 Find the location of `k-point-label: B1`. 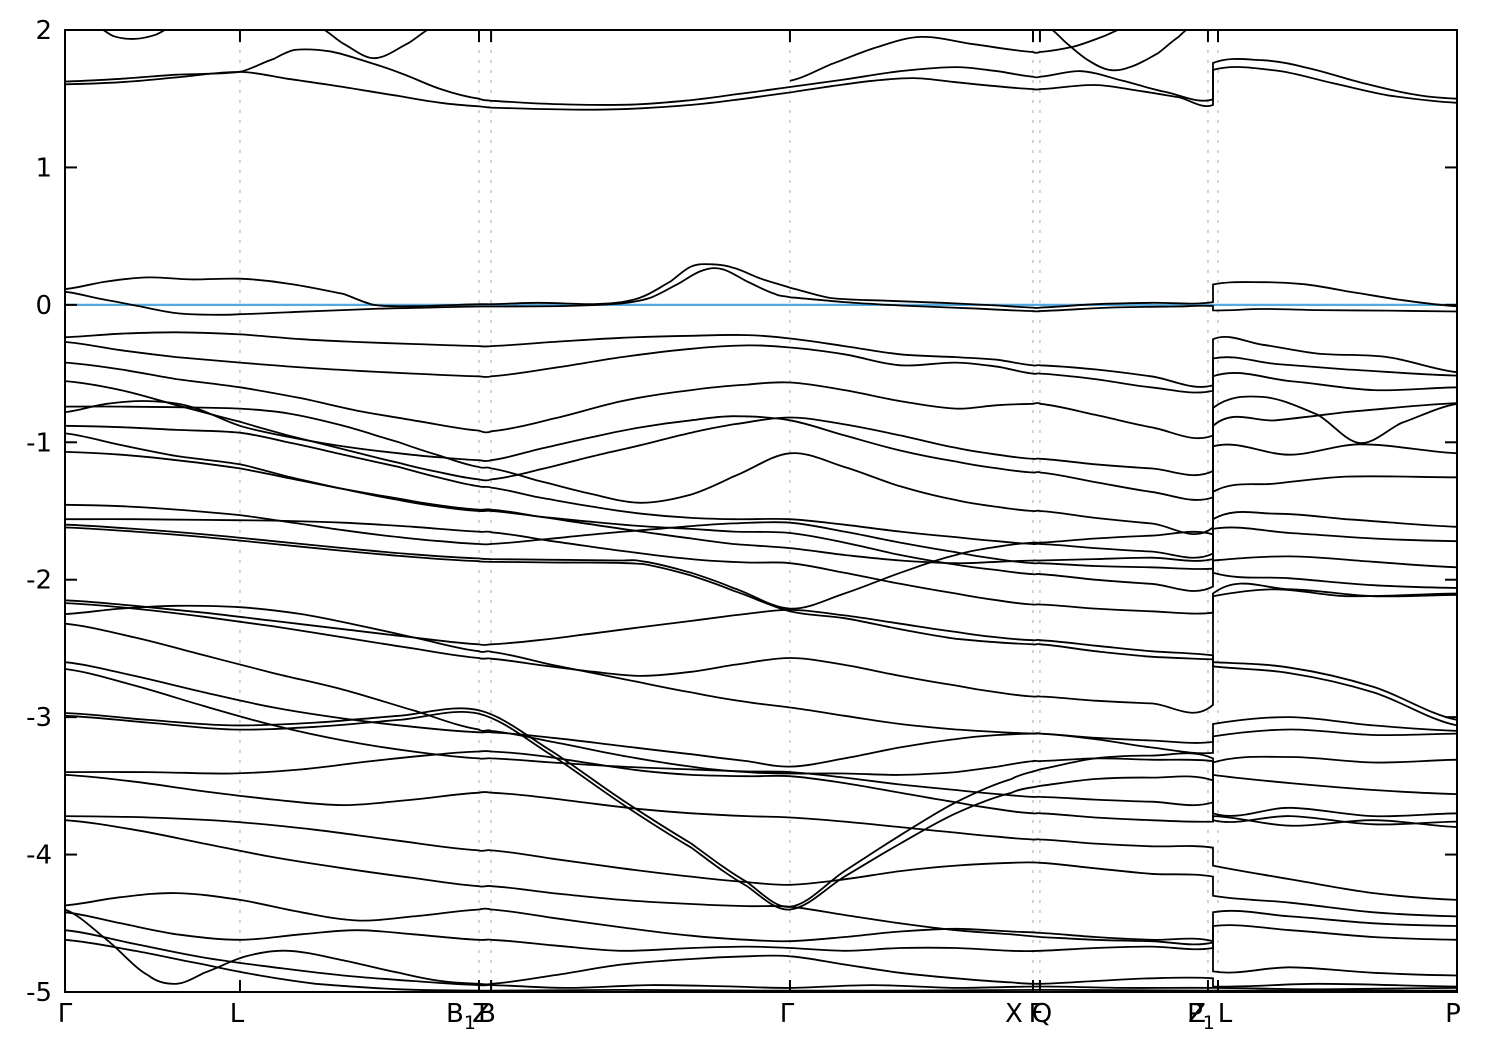

k-point-label: B1 is located at coordinates (461, 1016).